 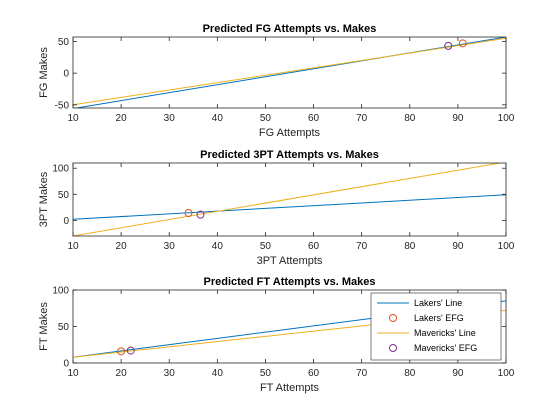 I want to click on x-axis-label: FT Attempts, so click(x=290, y=388).